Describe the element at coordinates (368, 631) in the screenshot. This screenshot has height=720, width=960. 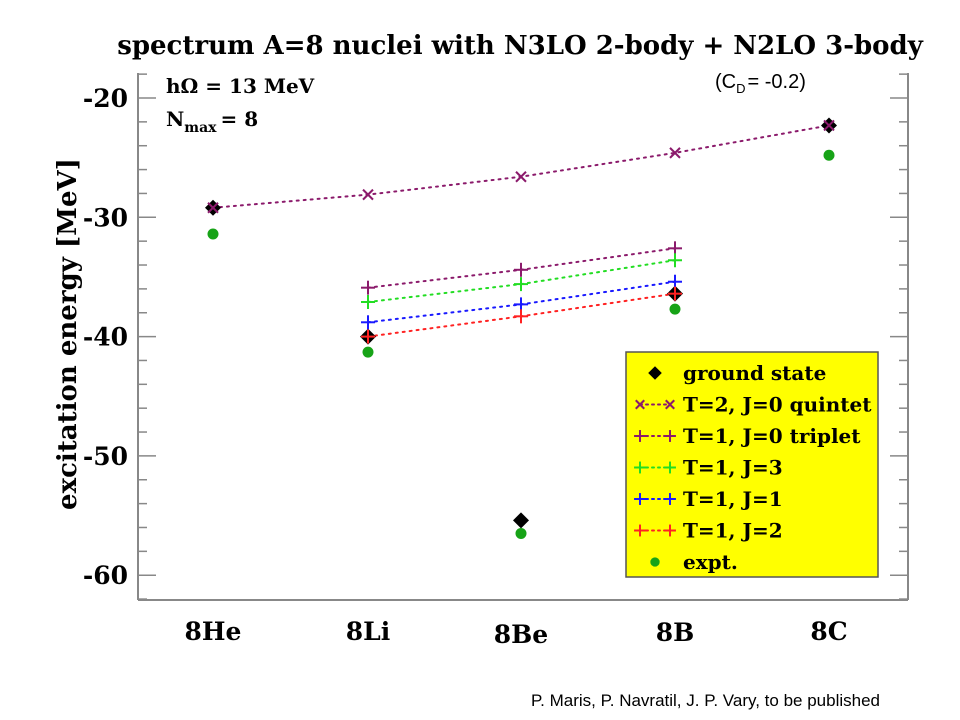
I see `x-tick-label: 8Li` at that location.